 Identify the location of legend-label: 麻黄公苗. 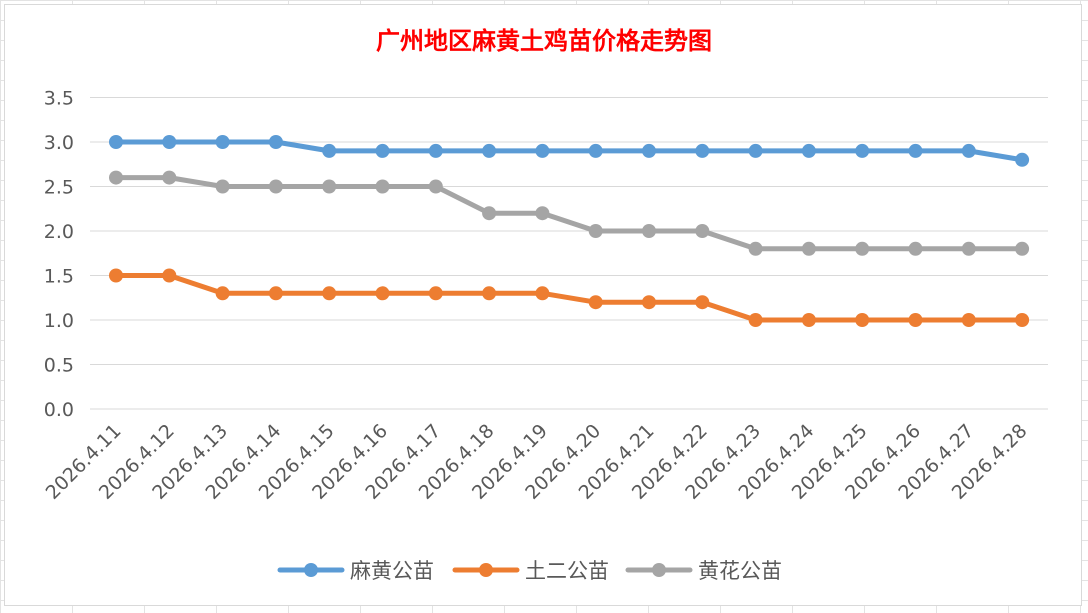
(392, 571).